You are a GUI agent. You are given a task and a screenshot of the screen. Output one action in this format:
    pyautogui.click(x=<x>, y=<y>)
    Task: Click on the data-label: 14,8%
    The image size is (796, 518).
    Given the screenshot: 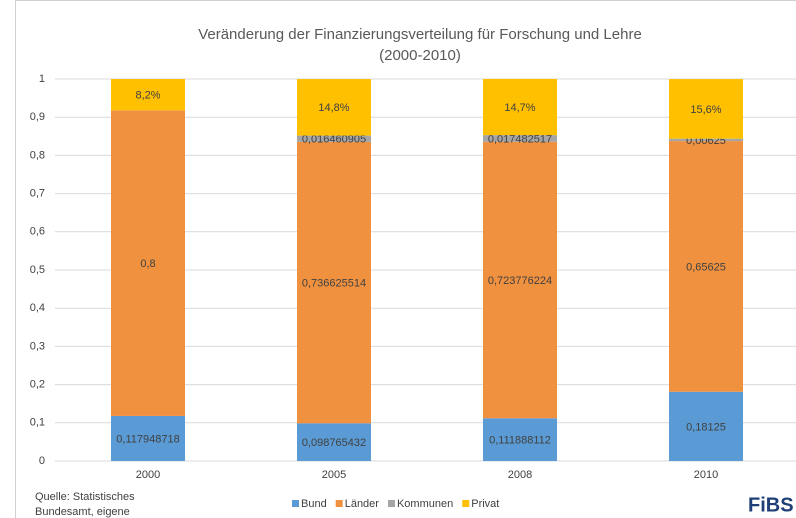 What is the action you would take?
    pyautogui.click(x=333, y=108)
    